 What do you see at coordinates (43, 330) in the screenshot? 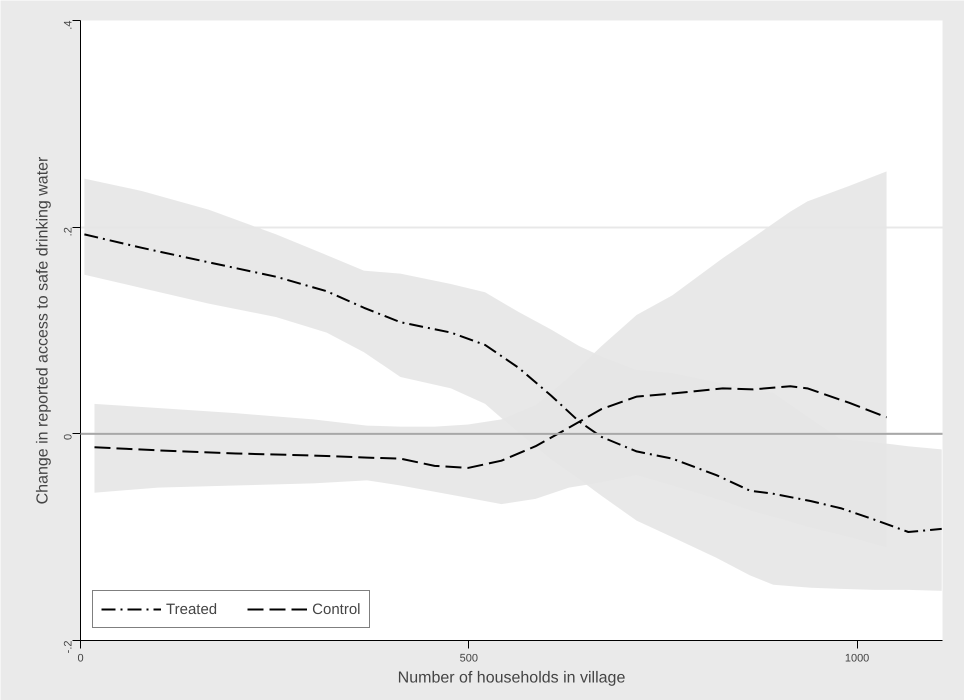
I see `y-axis-title: Change in reported access to safe drinking water` at bounding box center [43, 330].